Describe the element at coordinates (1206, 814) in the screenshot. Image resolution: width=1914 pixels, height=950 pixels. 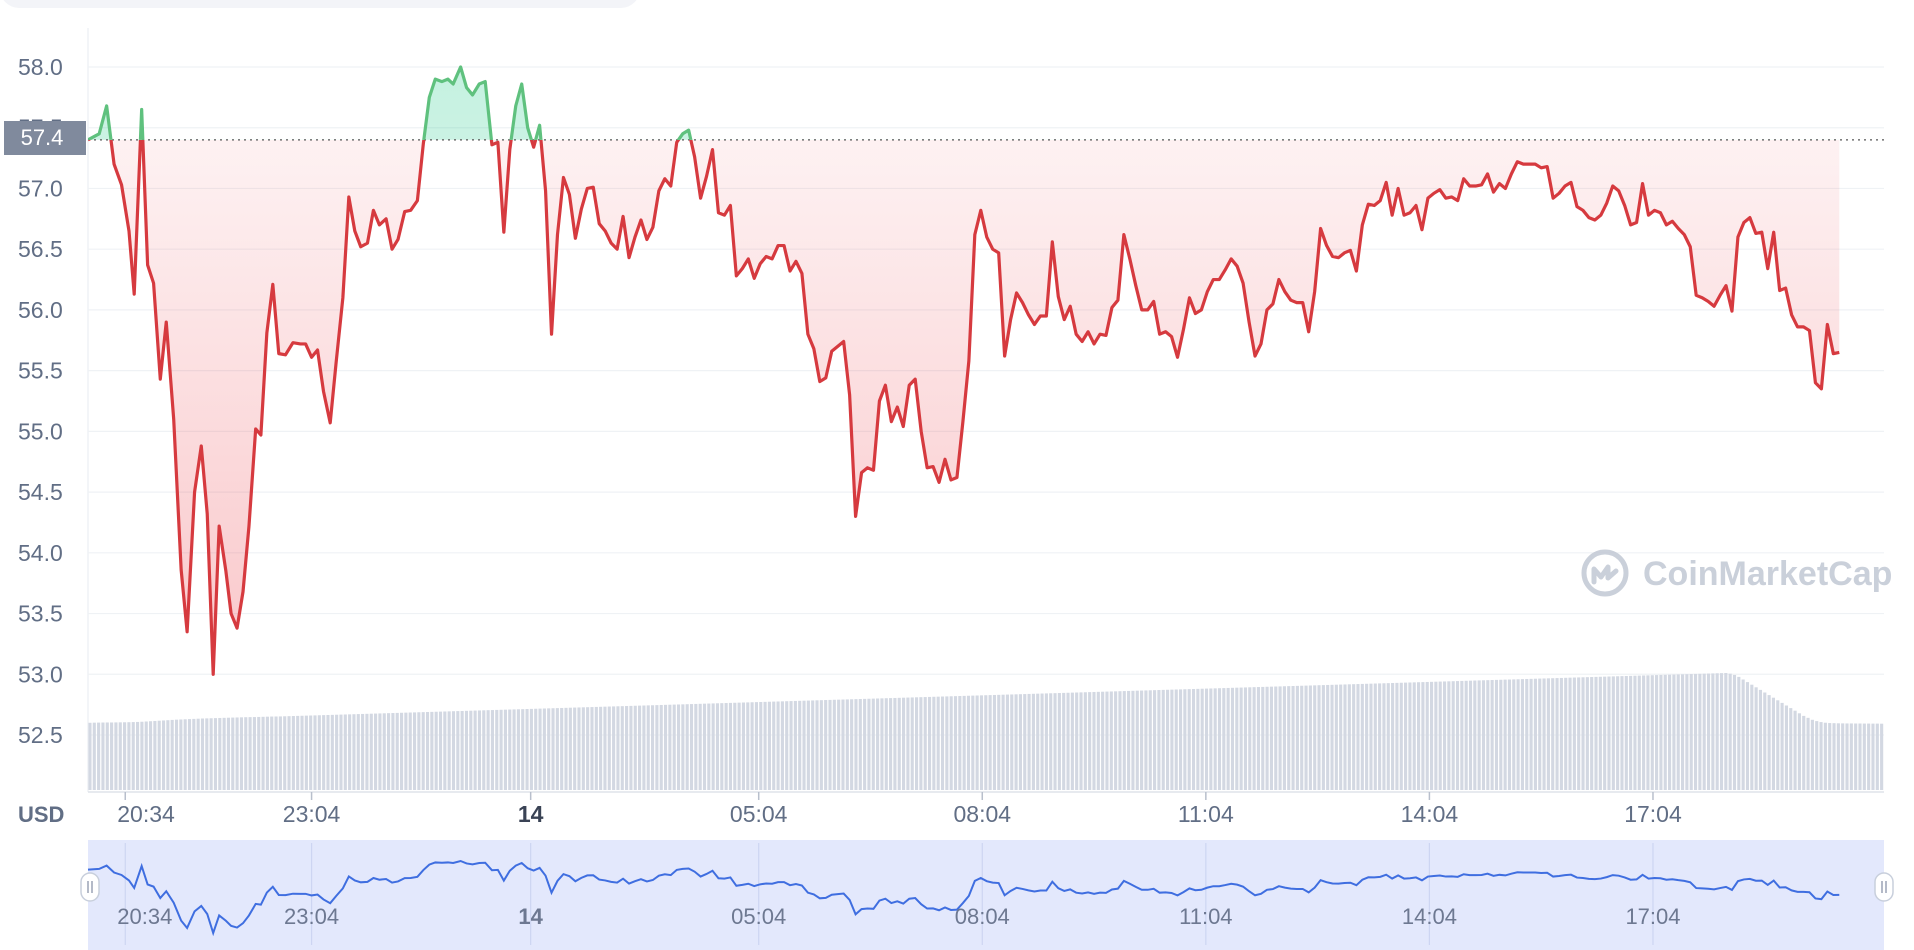
I see `x-tick-label: 11:04` at that location.